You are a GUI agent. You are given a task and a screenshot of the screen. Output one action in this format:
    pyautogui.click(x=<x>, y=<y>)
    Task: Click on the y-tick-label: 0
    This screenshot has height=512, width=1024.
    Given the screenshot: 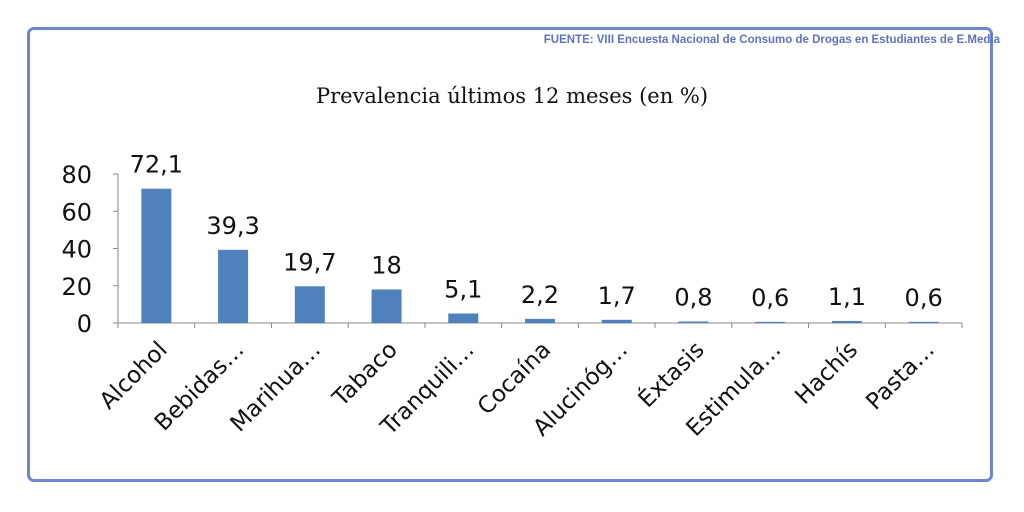 What is the action you would take?
    pyautogui.click(x=84, y=324)
    